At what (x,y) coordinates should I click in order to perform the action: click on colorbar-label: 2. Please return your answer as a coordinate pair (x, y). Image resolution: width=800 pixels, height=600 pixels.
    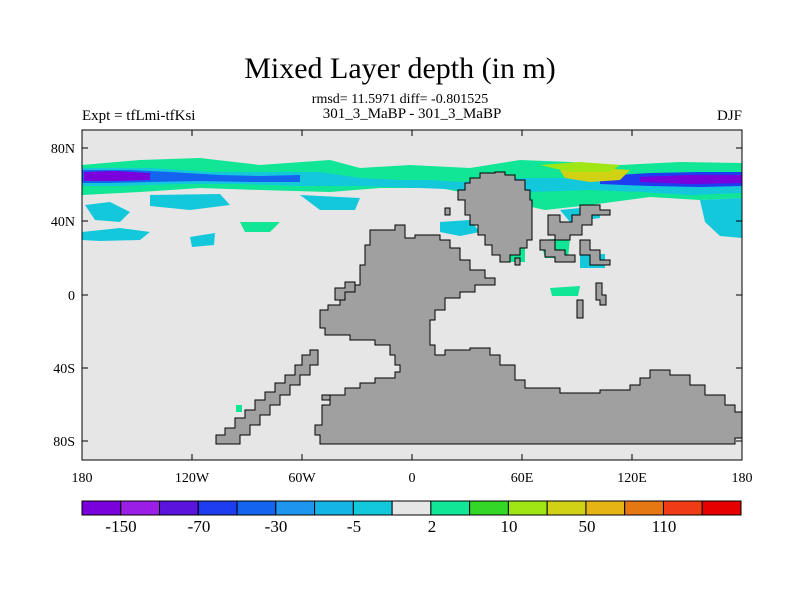
    Looking at the image, I should click on (432, 526).